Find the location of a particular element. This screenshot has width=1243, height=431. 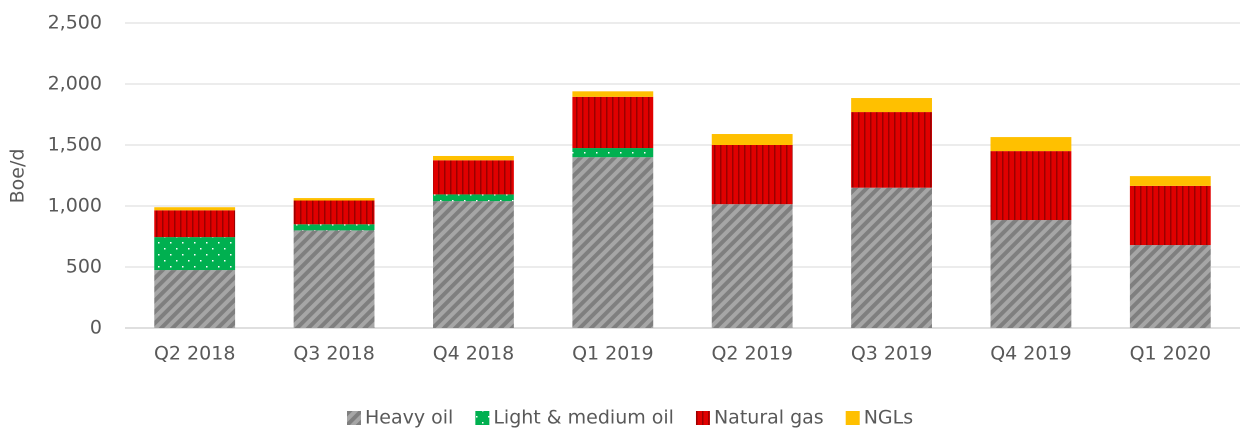

y-tick-label: 2,000 is located at coordinates (75, 84).